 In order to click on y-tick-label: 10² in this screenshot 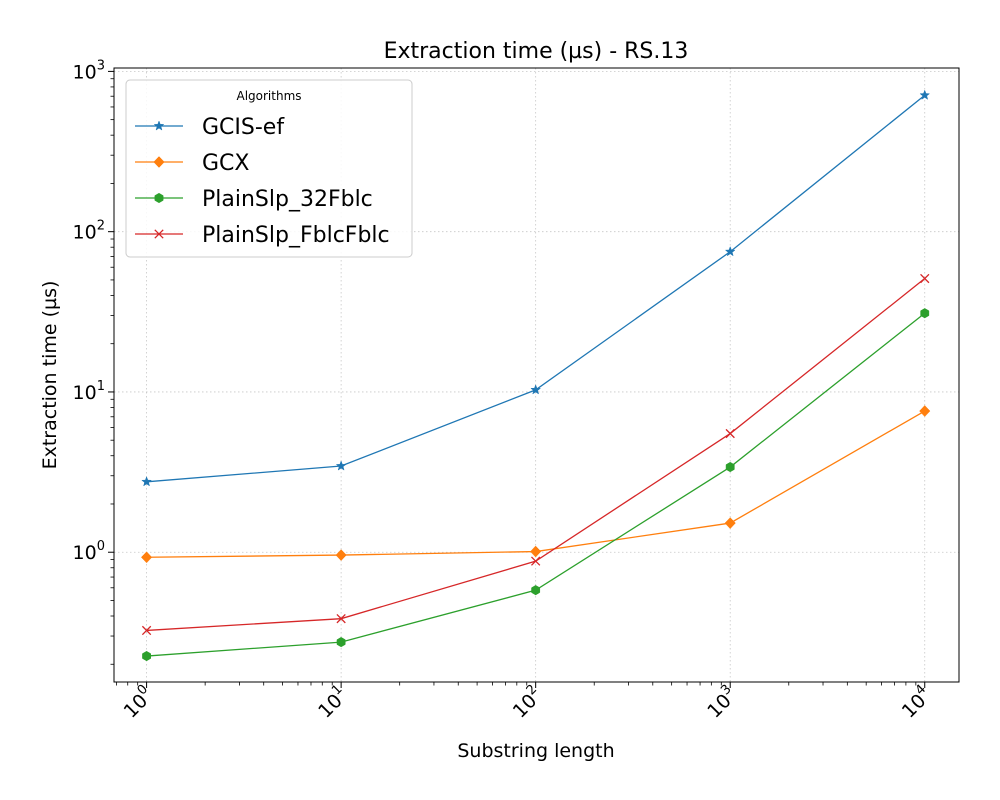, I will do `click(89, 231)`.